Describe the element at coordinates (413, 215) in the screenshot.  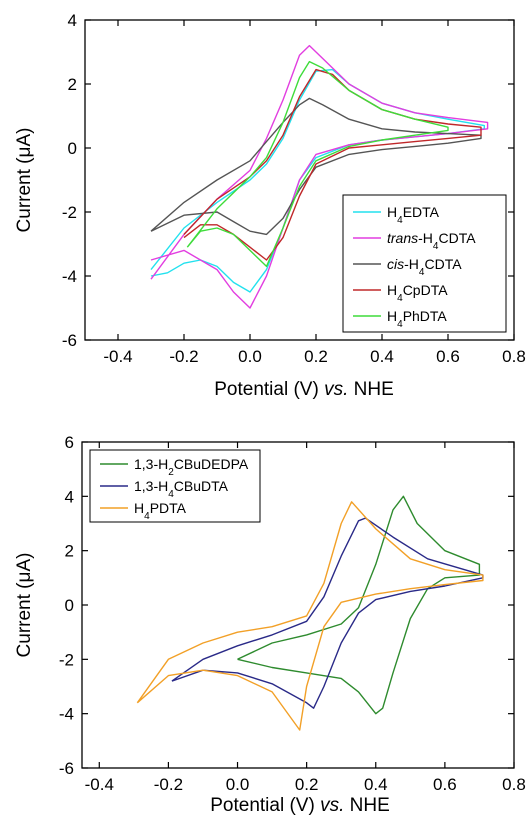
I see `legend-label: H4EDTA` at that location.